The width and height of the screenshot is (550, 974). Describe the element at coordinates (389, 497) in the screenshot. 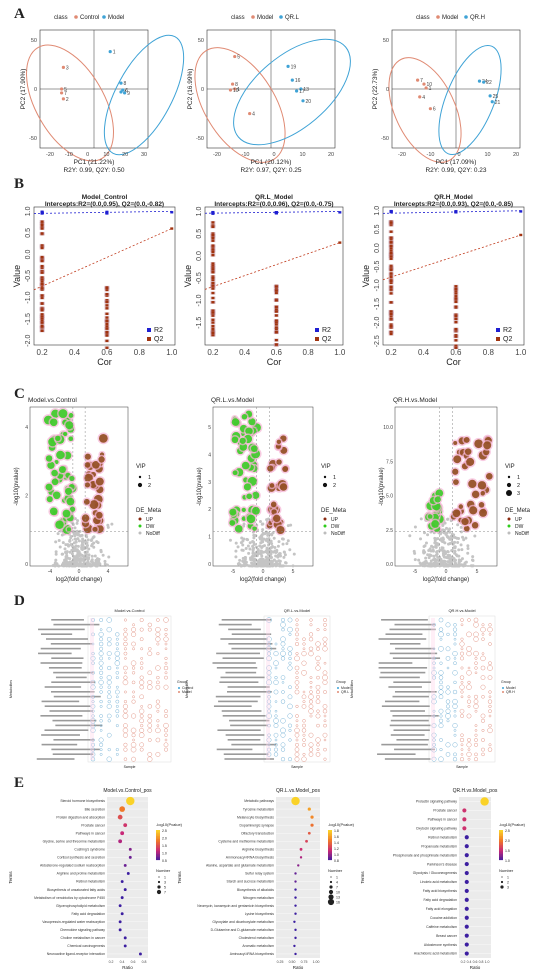

I see `y-tick-label: 5.0` at that location.